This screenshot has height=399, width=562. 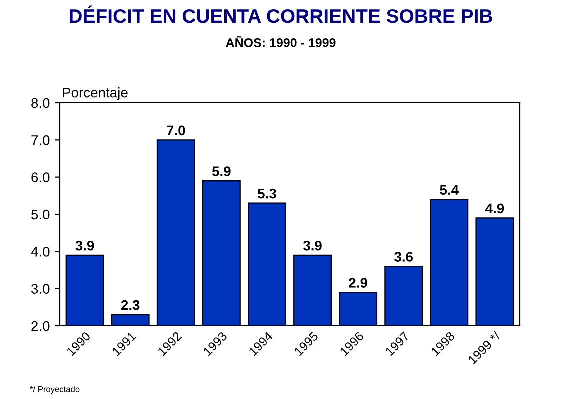 I want to click on chart-subtitle: AÑOS: 1990 - 1999, so click(x=281, y=42).